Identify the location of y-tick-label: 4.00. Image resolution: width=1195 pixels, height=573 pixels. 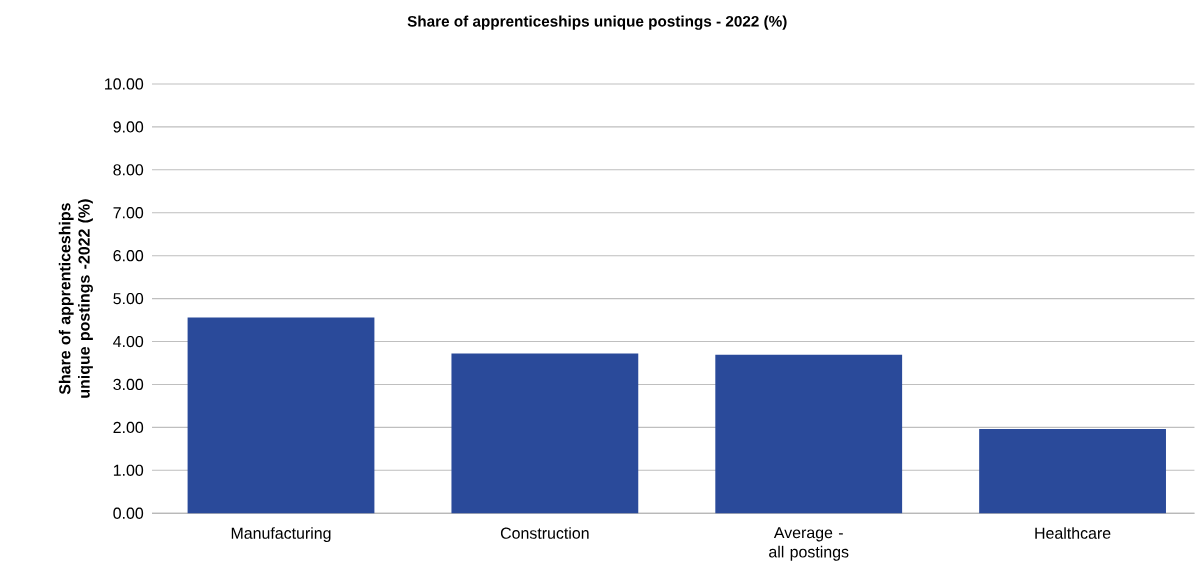
(128, 341).